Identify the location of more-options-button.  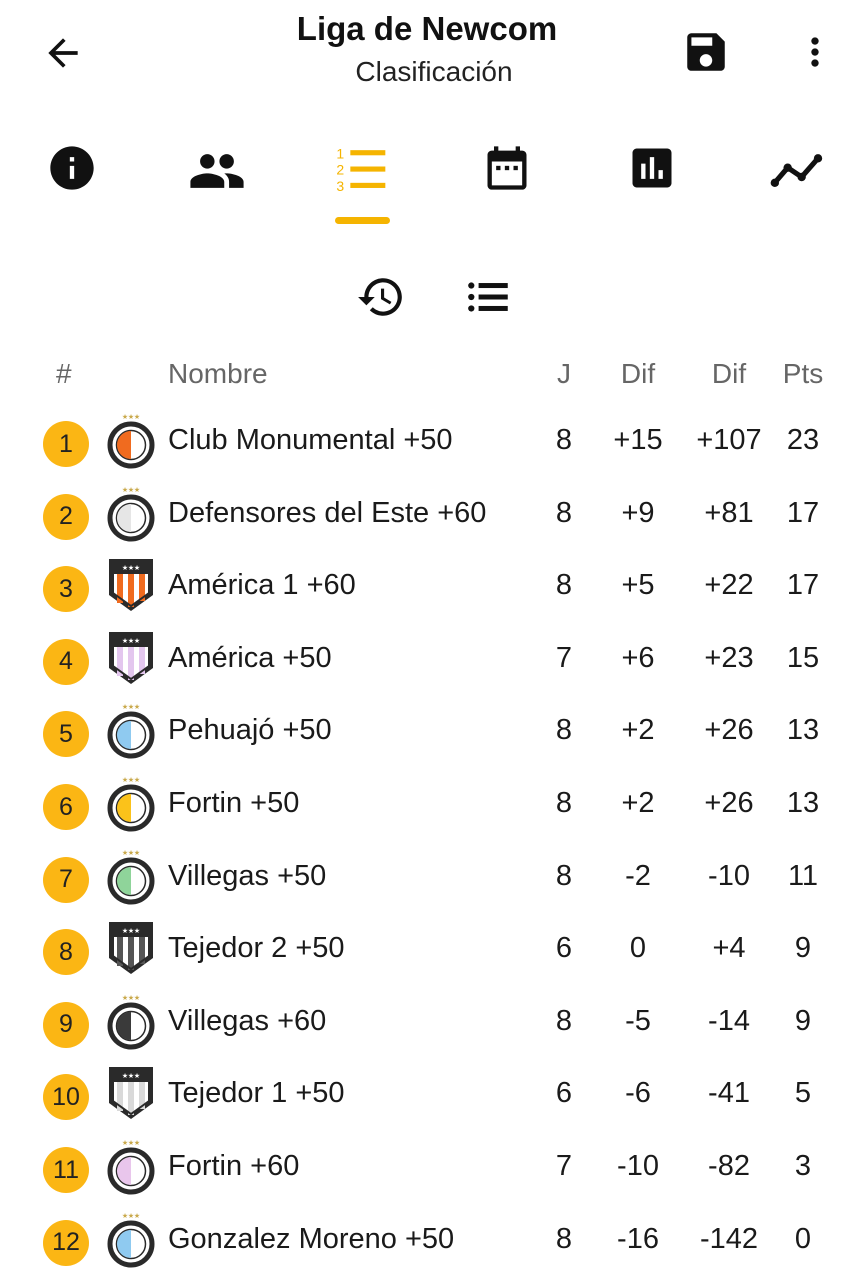
(815, 52).